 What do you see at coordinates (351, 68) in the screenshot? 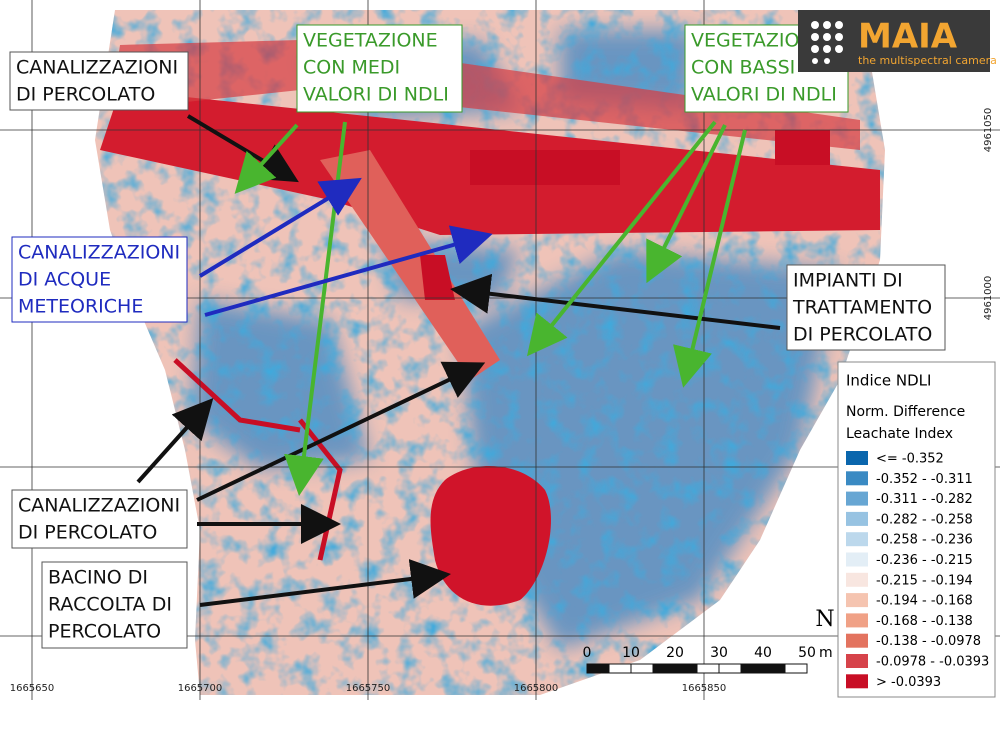
I see `label-text: CON MEDI` at bounding box center [351, 68].